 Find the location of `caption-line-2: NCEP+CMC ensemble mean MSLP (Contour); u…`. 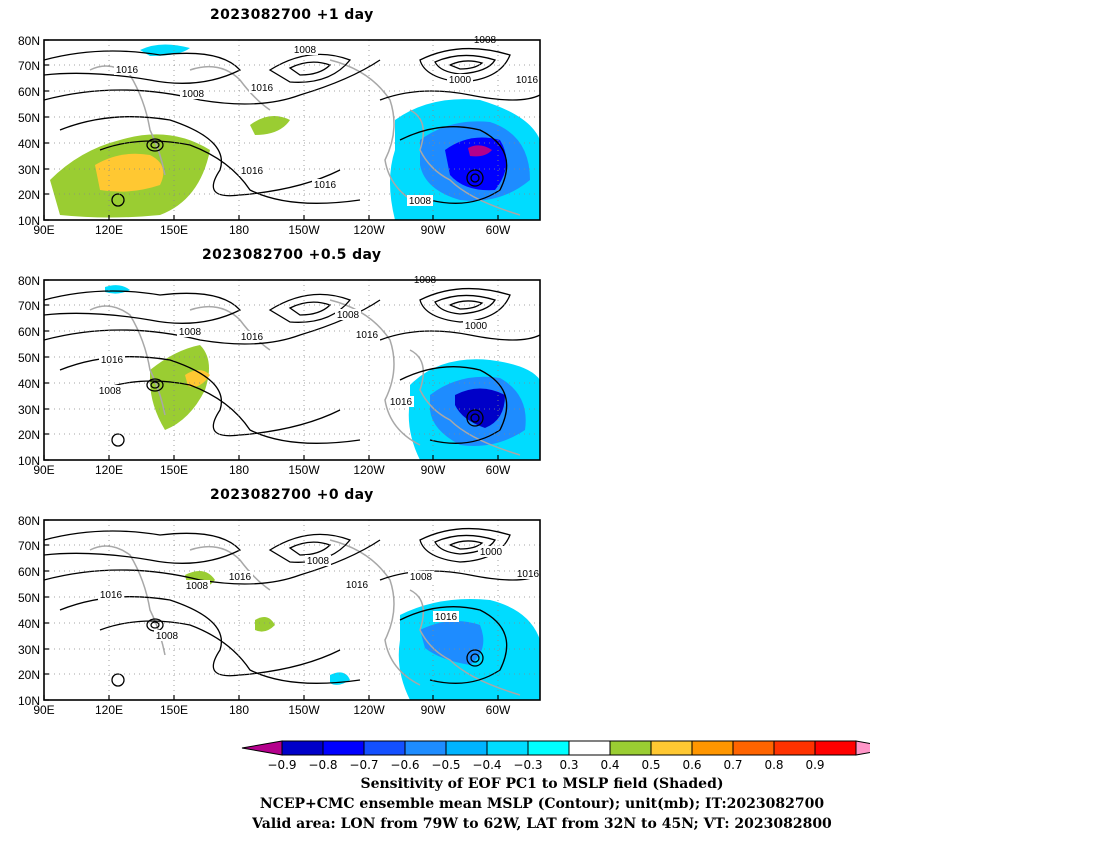

caption-line-2: NCEP+CMC ensemble mean MSLP (Contour); u… is located at coordinates (542, 804).